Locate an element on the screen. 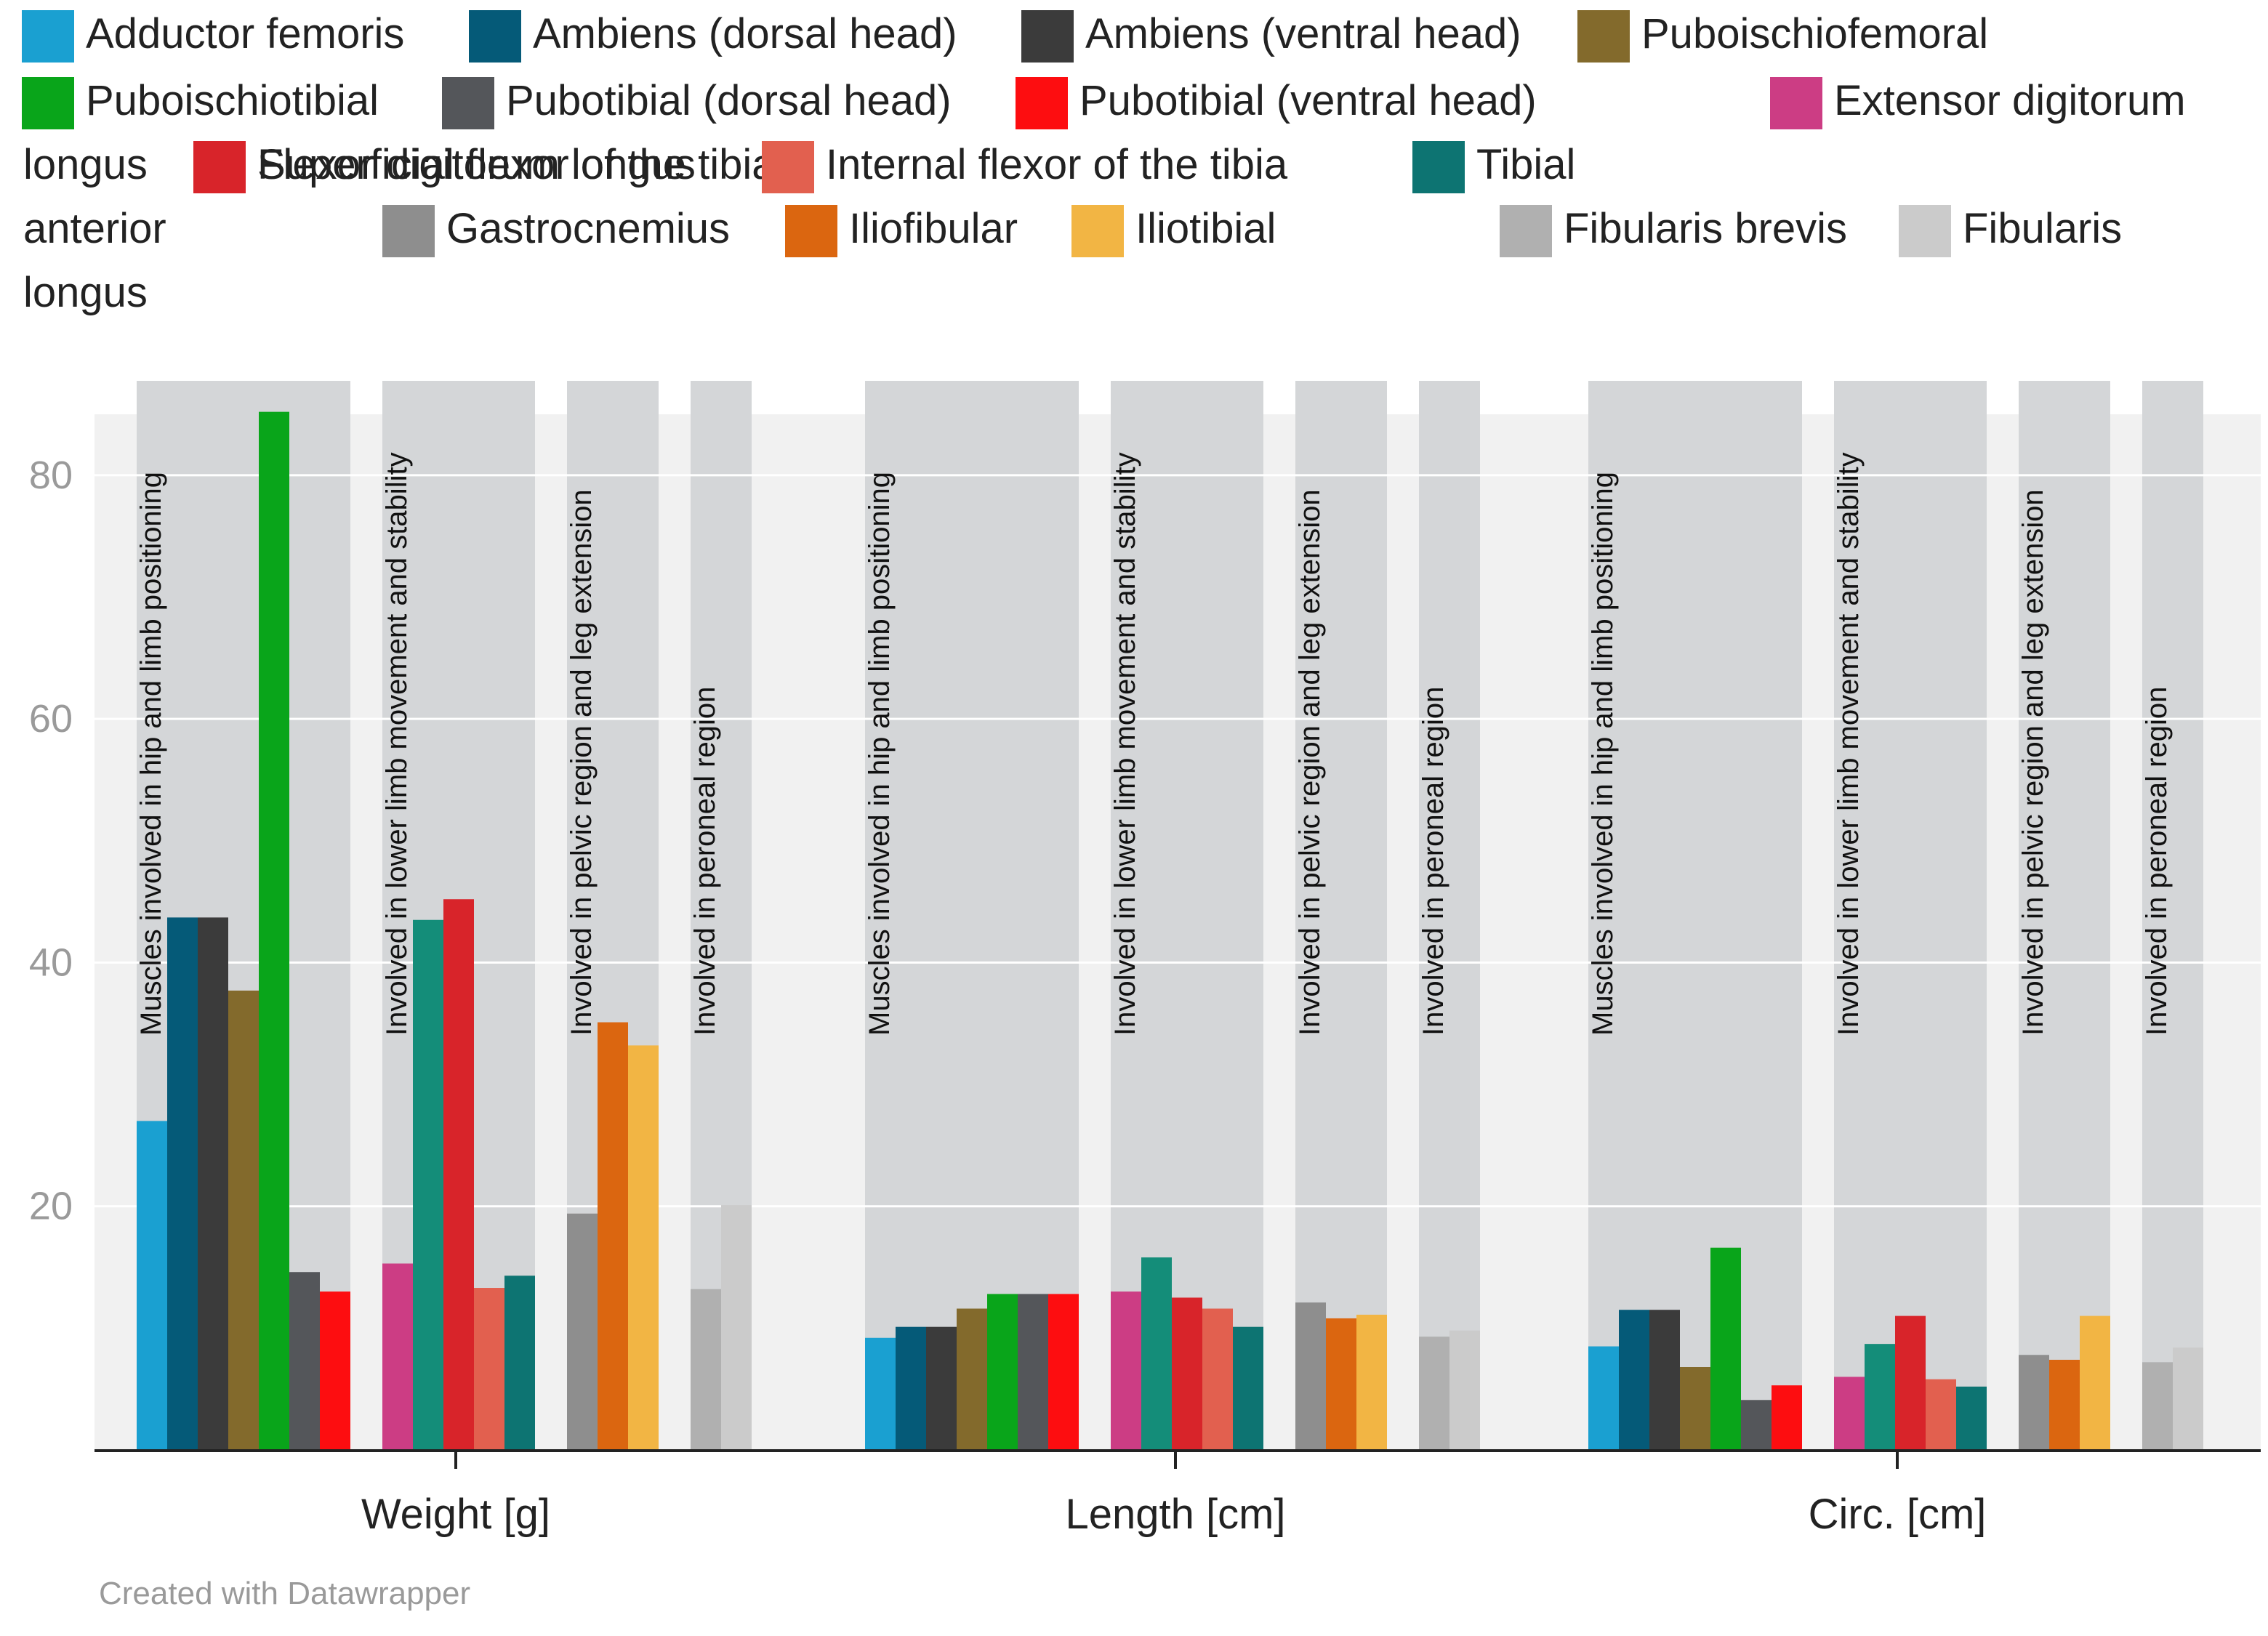  bar-length-fibularis-brevis is located at coordinates (1434, 1393).